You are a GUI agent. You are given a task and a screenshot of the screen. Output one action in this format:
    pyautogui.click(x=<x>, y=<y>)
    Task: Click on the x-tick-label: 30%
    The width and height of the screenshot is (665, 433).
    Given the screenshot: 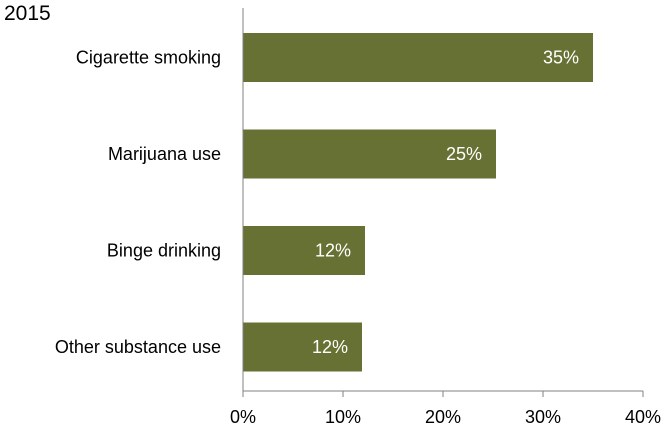 What is the action you would take?
    pyautogui.click(x=543, y=417)
    